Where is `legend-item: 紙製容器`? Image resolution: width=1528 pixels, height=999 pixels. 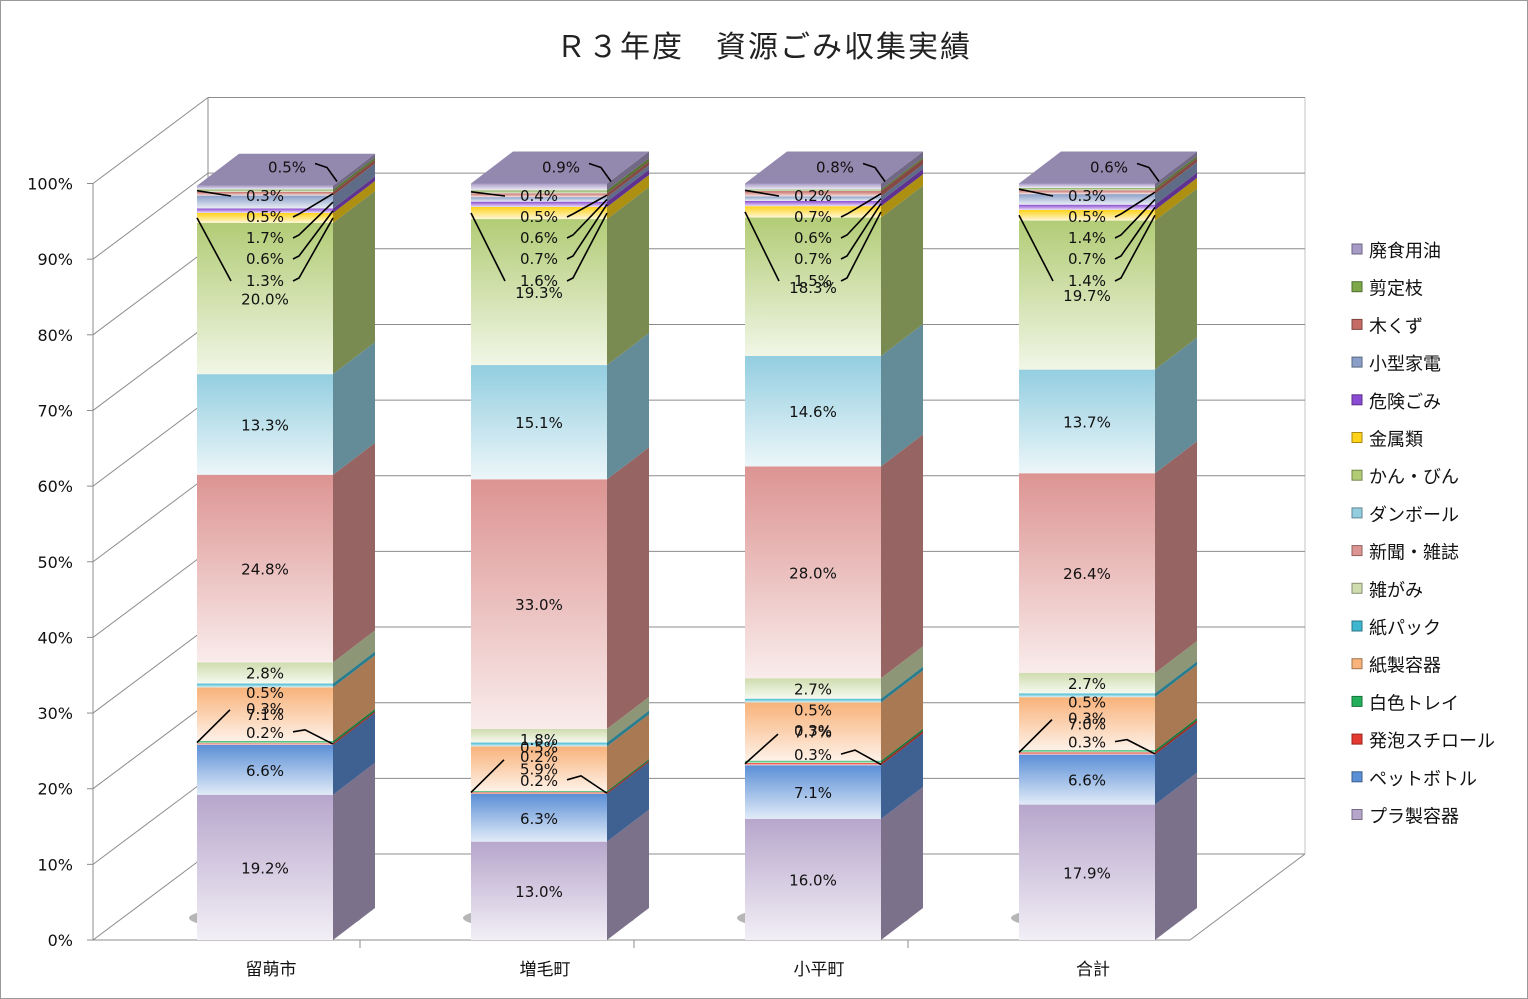 legend-item: 紙製容器 is located at coordinates (1396, 666).